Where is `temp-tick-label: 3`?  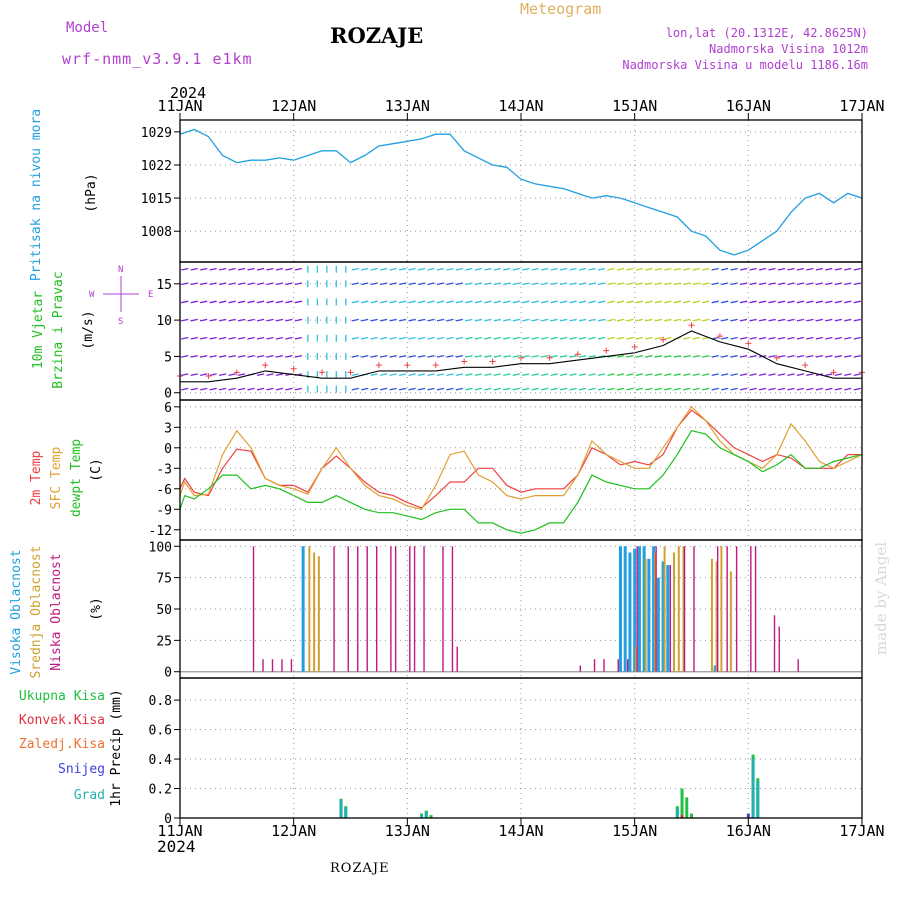 temp-tick-label: 3 is located at coordinates (168, 428).